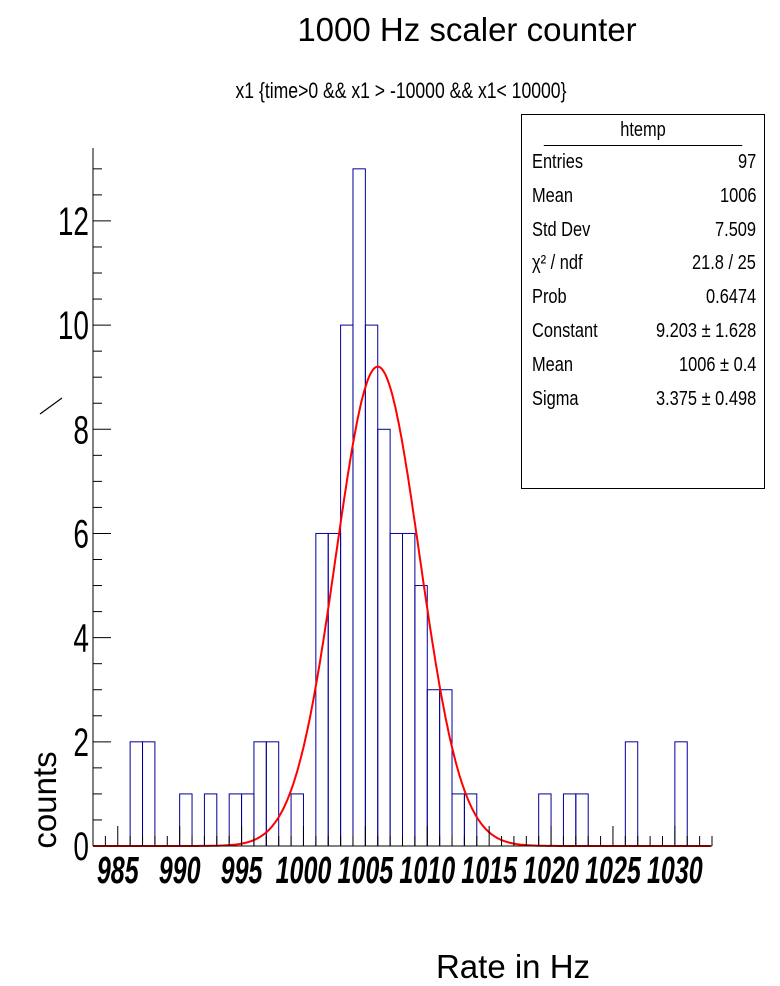  What do you see at coordinates (513, 966) in the screenshot?
I see `x-axis-label: Rate in Hz` at bounding box center [513, 966].